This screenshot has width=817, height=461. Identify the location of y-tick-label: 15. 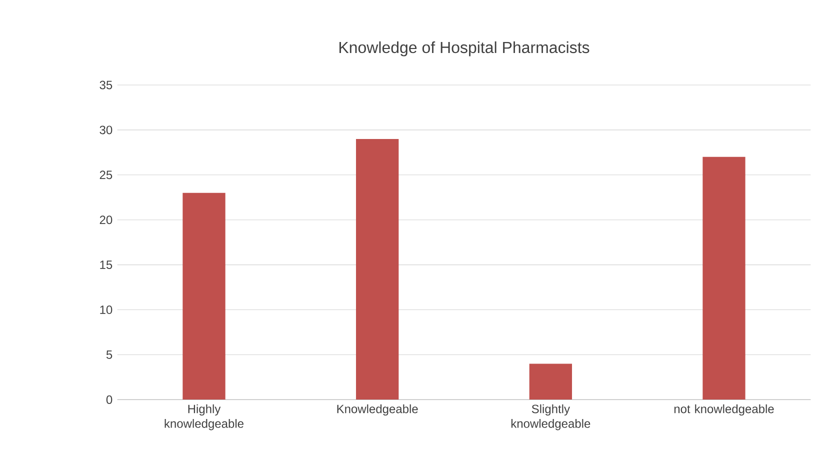
(106, 265).